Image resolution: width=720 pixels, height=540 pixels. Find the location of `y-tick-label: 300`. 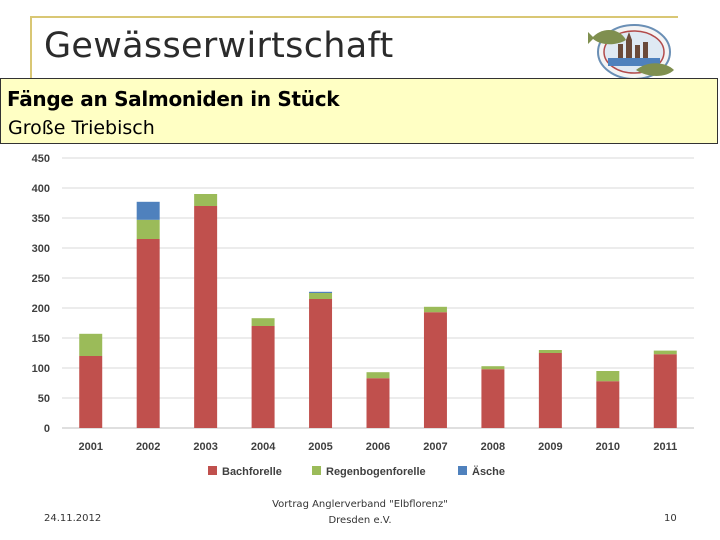

y-tick-label: 300 is located at coordinates (41, 249).